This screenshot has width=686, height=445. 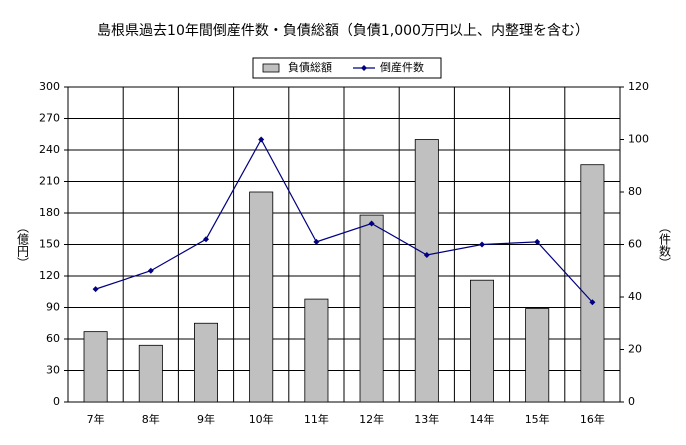 What do you see at coordinates (635, 349) in the screenshot?
I see `y2-tick-label: 20` at bounding box center [635, 349].